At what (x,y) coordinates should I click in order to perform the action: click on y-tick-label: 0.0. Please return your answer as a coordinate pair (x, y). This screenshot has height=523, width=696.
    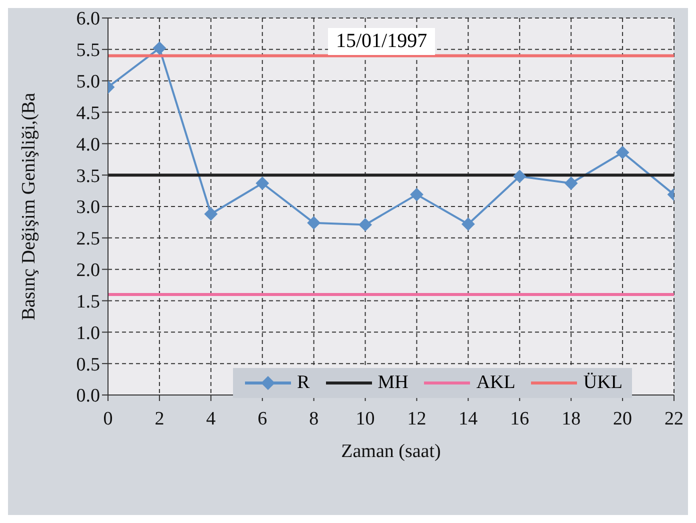
    Looking at the image, I should click on (88, 396).